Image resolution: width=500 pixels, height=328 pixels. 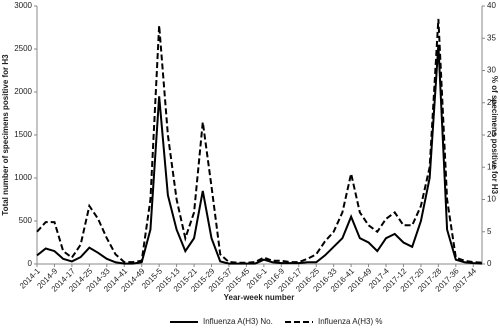 I want to click on y2-tick-label: 10, so click(x=491, y=199).